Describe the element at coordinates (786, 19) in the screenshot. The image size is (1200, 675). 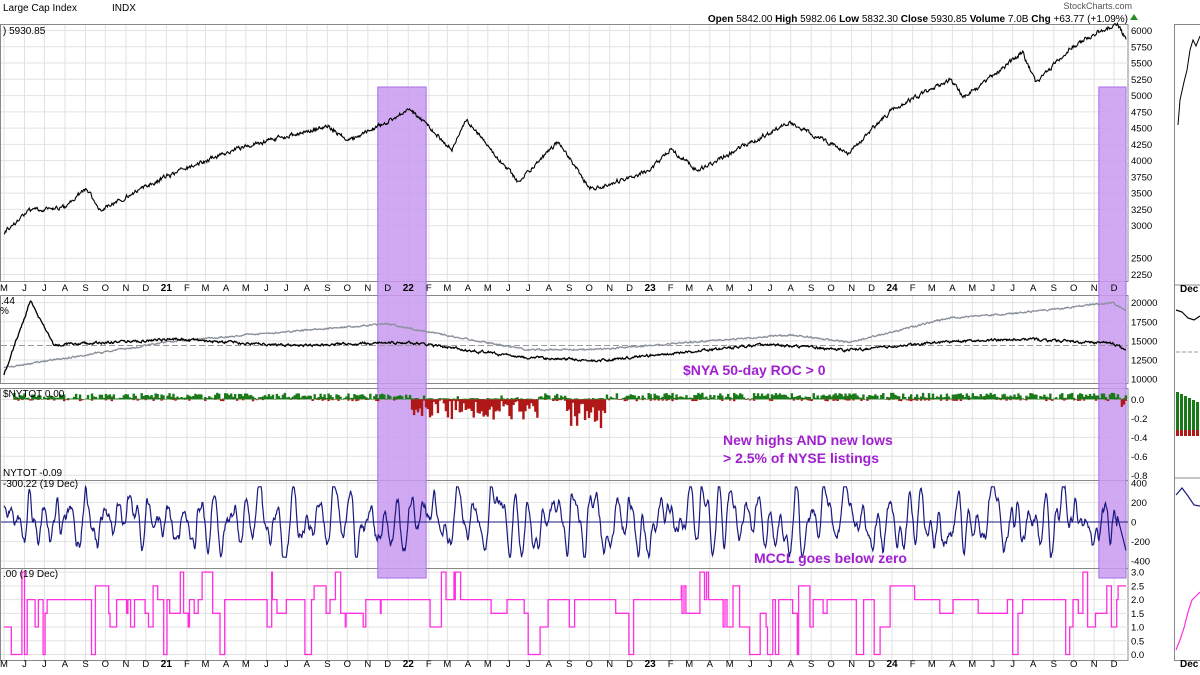
I see `high-key: High` at that location.